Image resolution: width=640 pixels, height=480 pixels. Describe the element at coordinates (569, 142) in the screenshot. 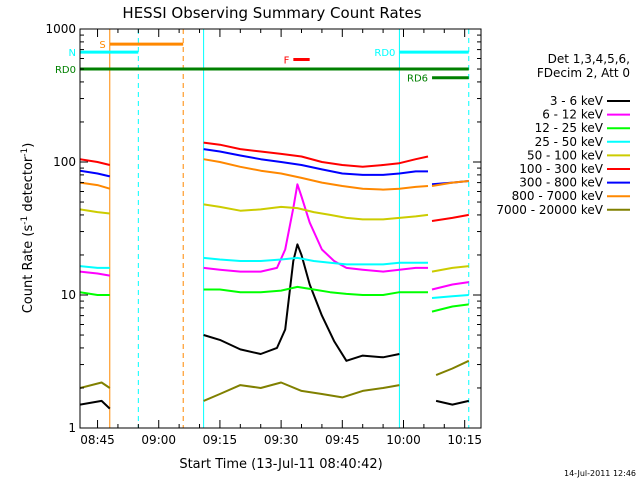

I see `legend-label: 25 - 50 keV` at that location.